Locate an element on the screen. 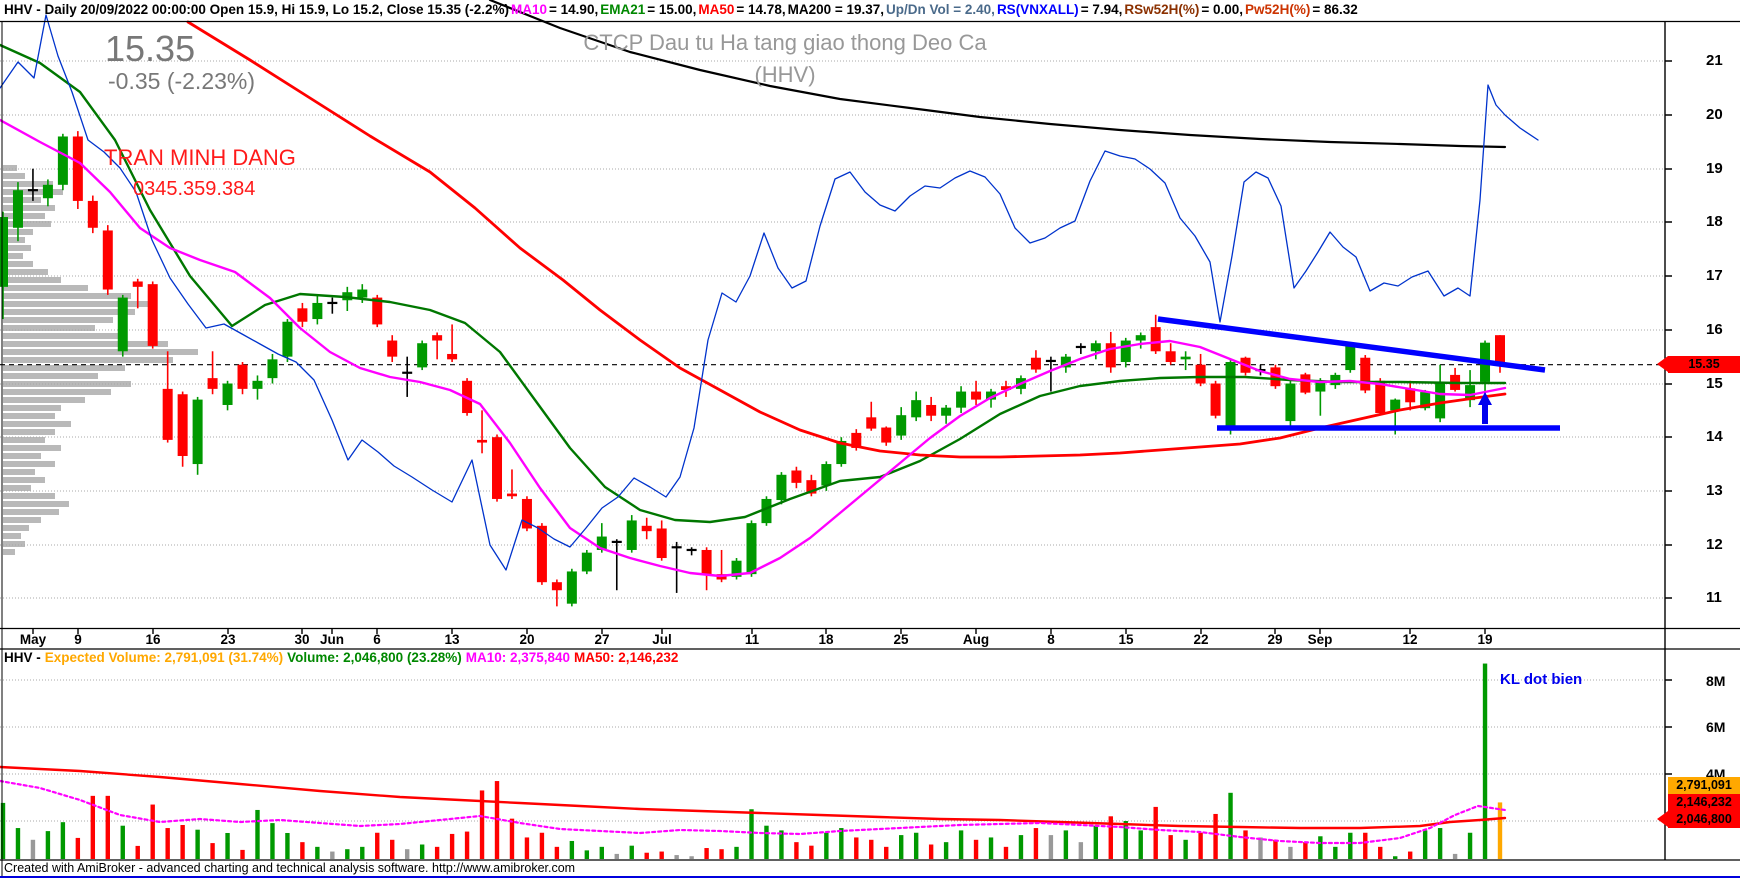  header-segment: = 0.00, is located at coordinates (1222, 9).